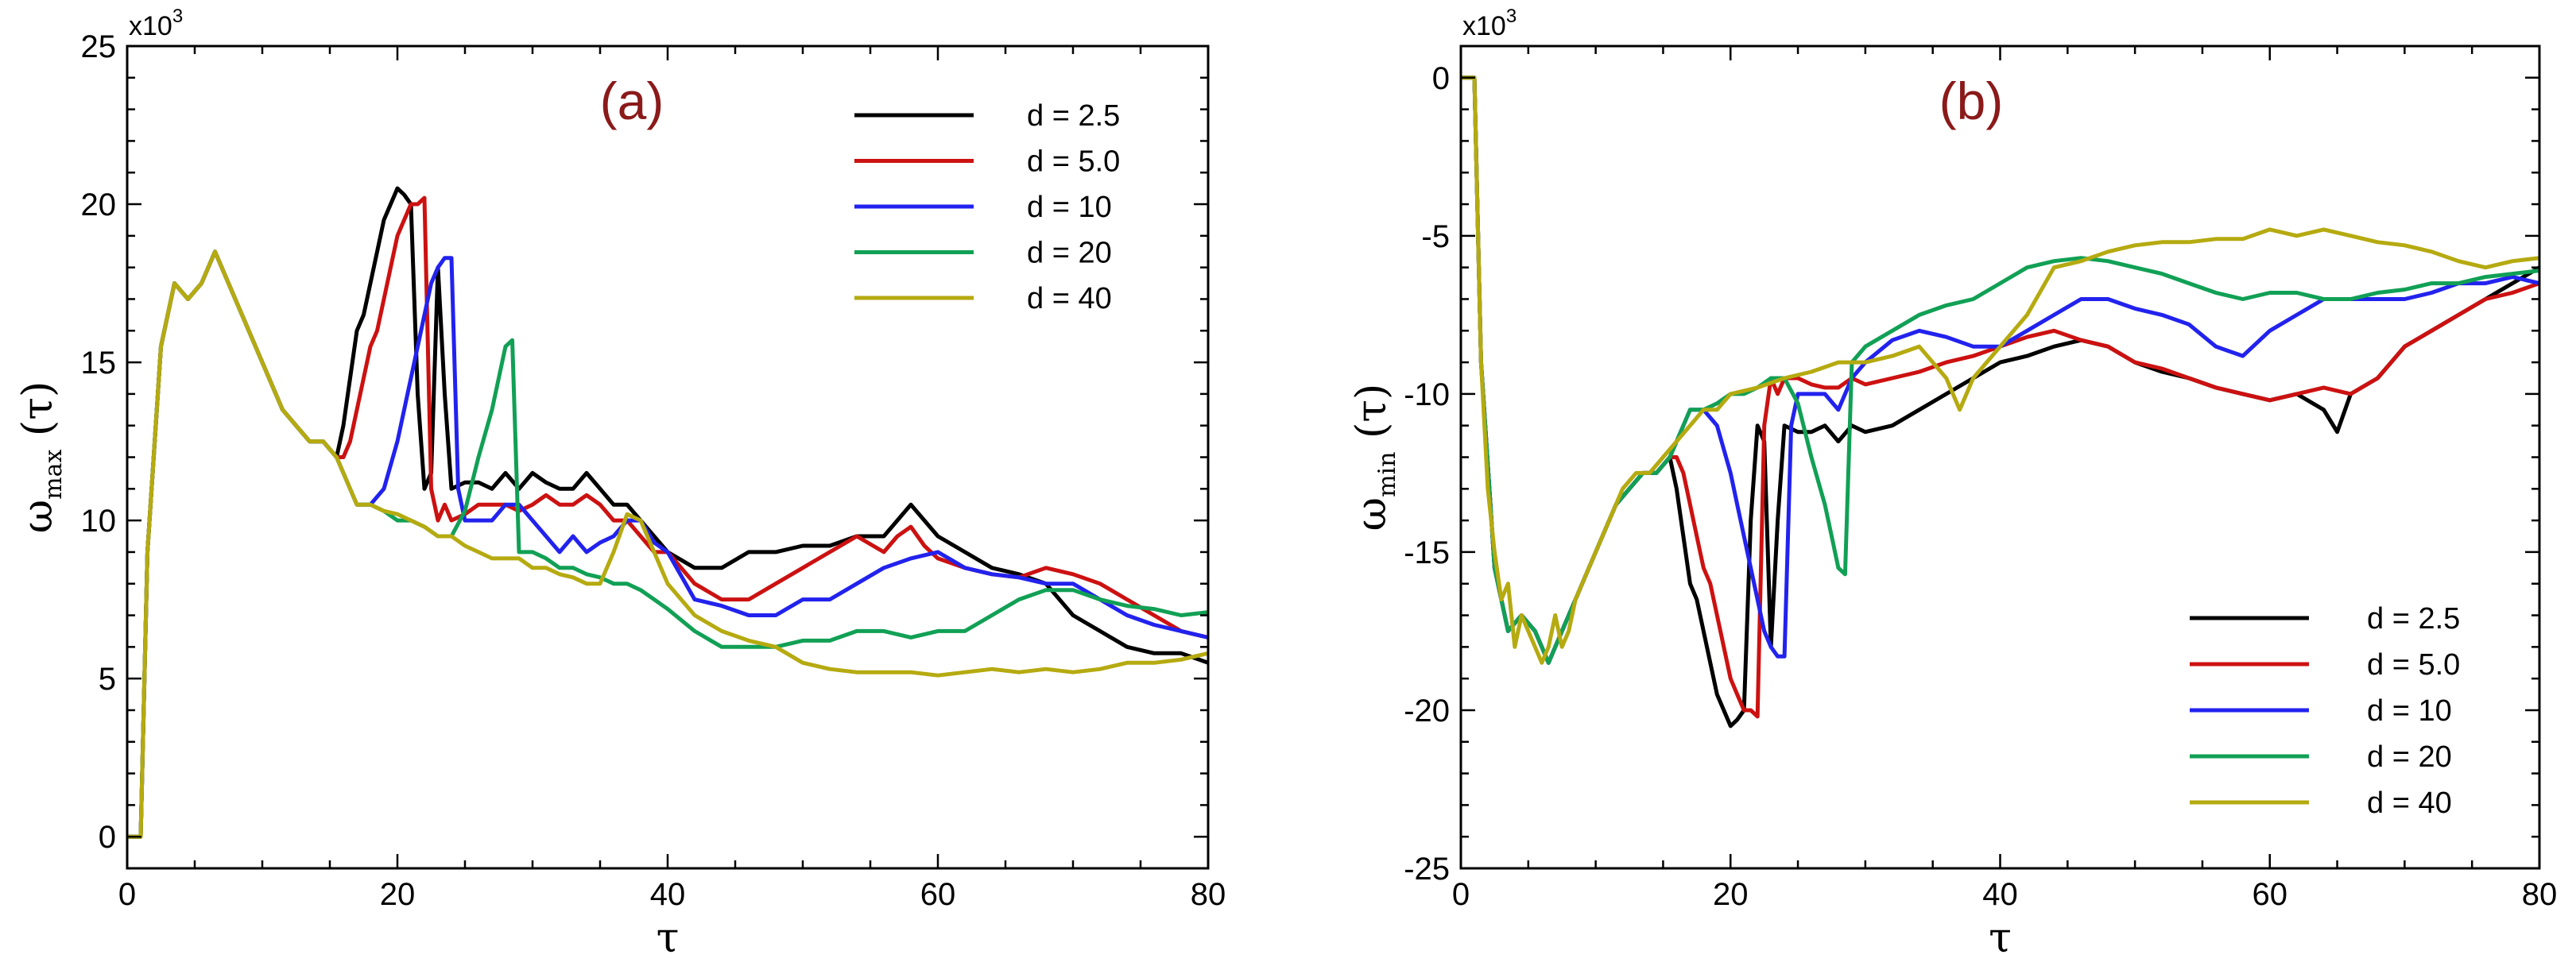 The height and width of the screenshot is (970, 2576). What do you see at coordinates (1427, 711) in the screenshot?
I see `y-tick-label: -20` at bounding box center [1427, 711].